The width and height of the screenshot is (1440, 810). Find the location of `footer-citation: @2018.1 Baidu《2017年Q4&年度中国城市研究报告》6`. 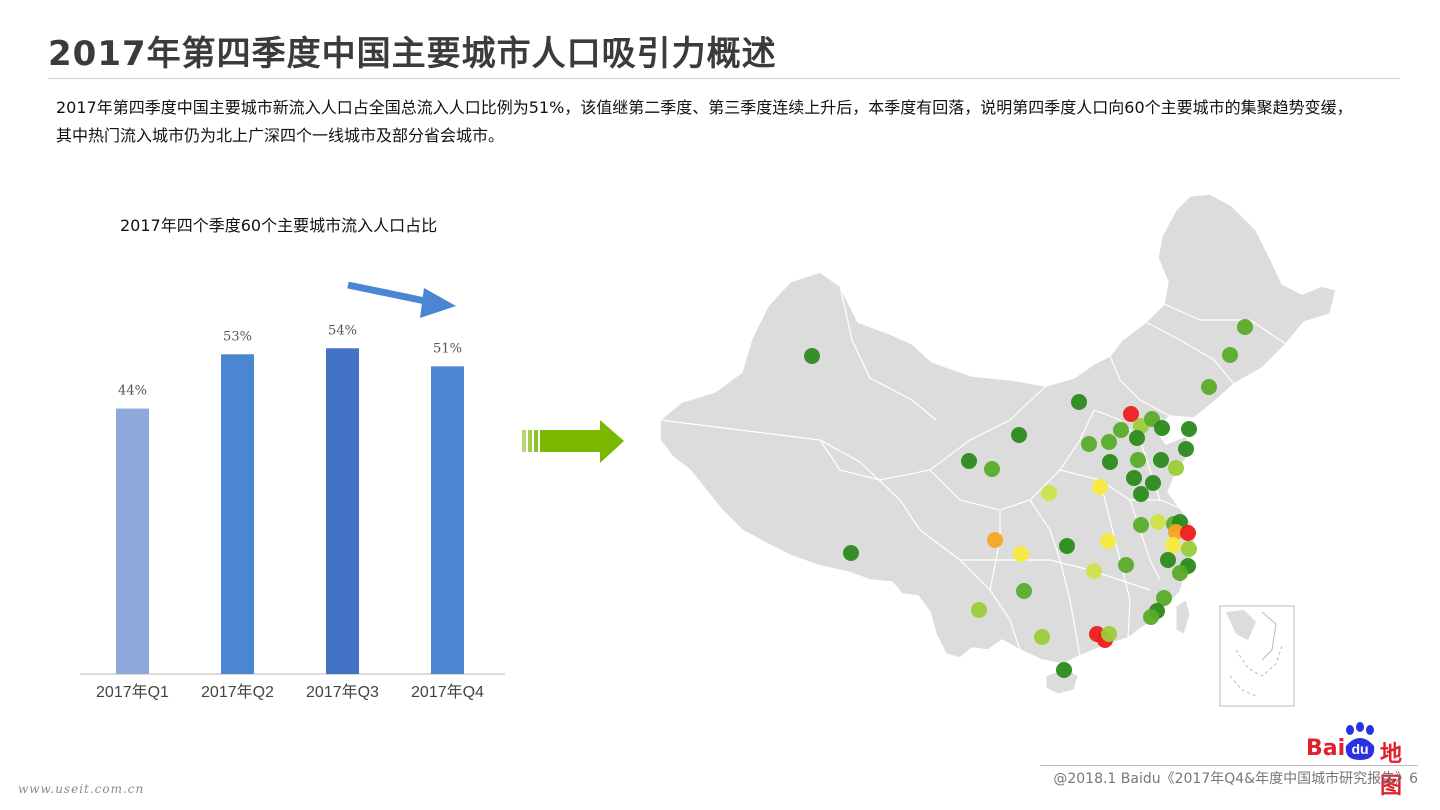

footer-citation: @2018.1 Baidu《2017年Q4&年度中国城市研究报告》6 is located at coordinates (1235, 779).